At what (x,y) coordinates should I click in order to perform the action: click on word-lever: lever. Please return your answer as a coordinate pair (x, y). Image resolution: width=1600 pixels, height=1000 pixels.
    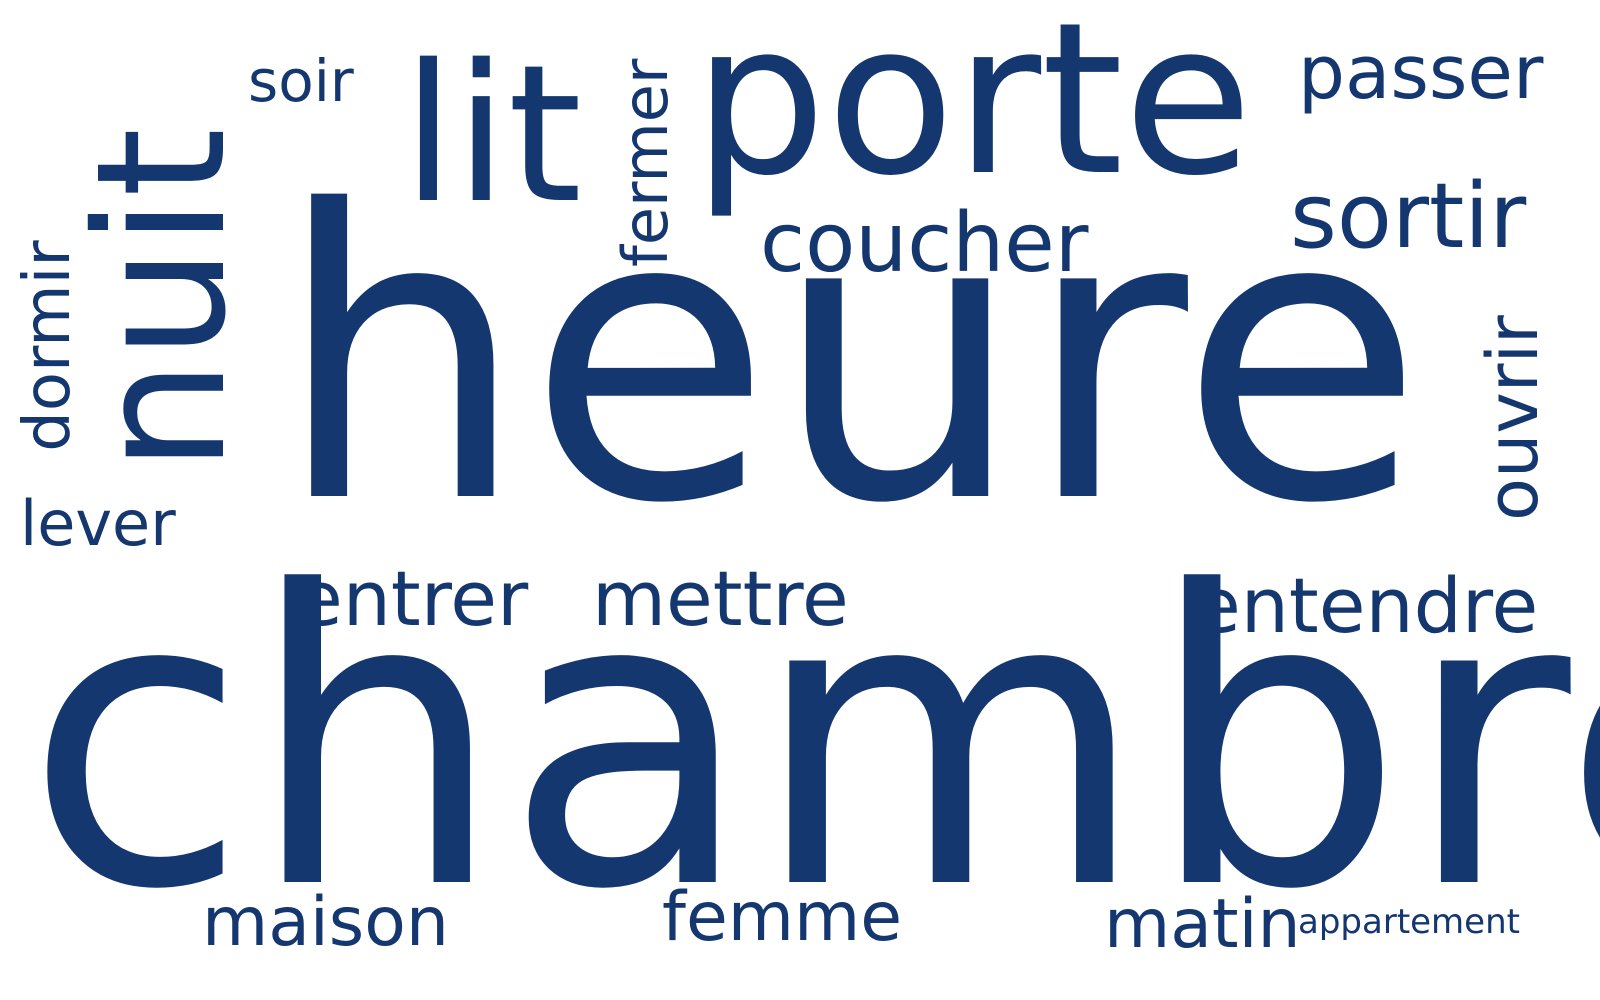
    Looking at the image, I should click on (98, 523).